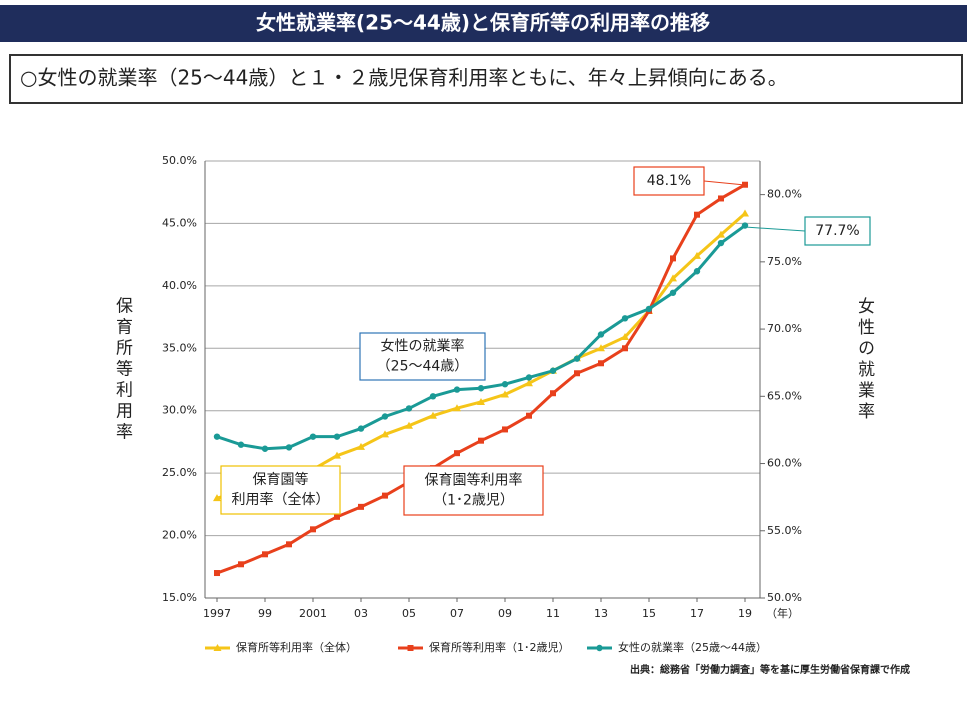  What do you see at coordinates (553, 613) in the screenshot?
I see `x-tick-label: 11` at bounding box center [553, 613].